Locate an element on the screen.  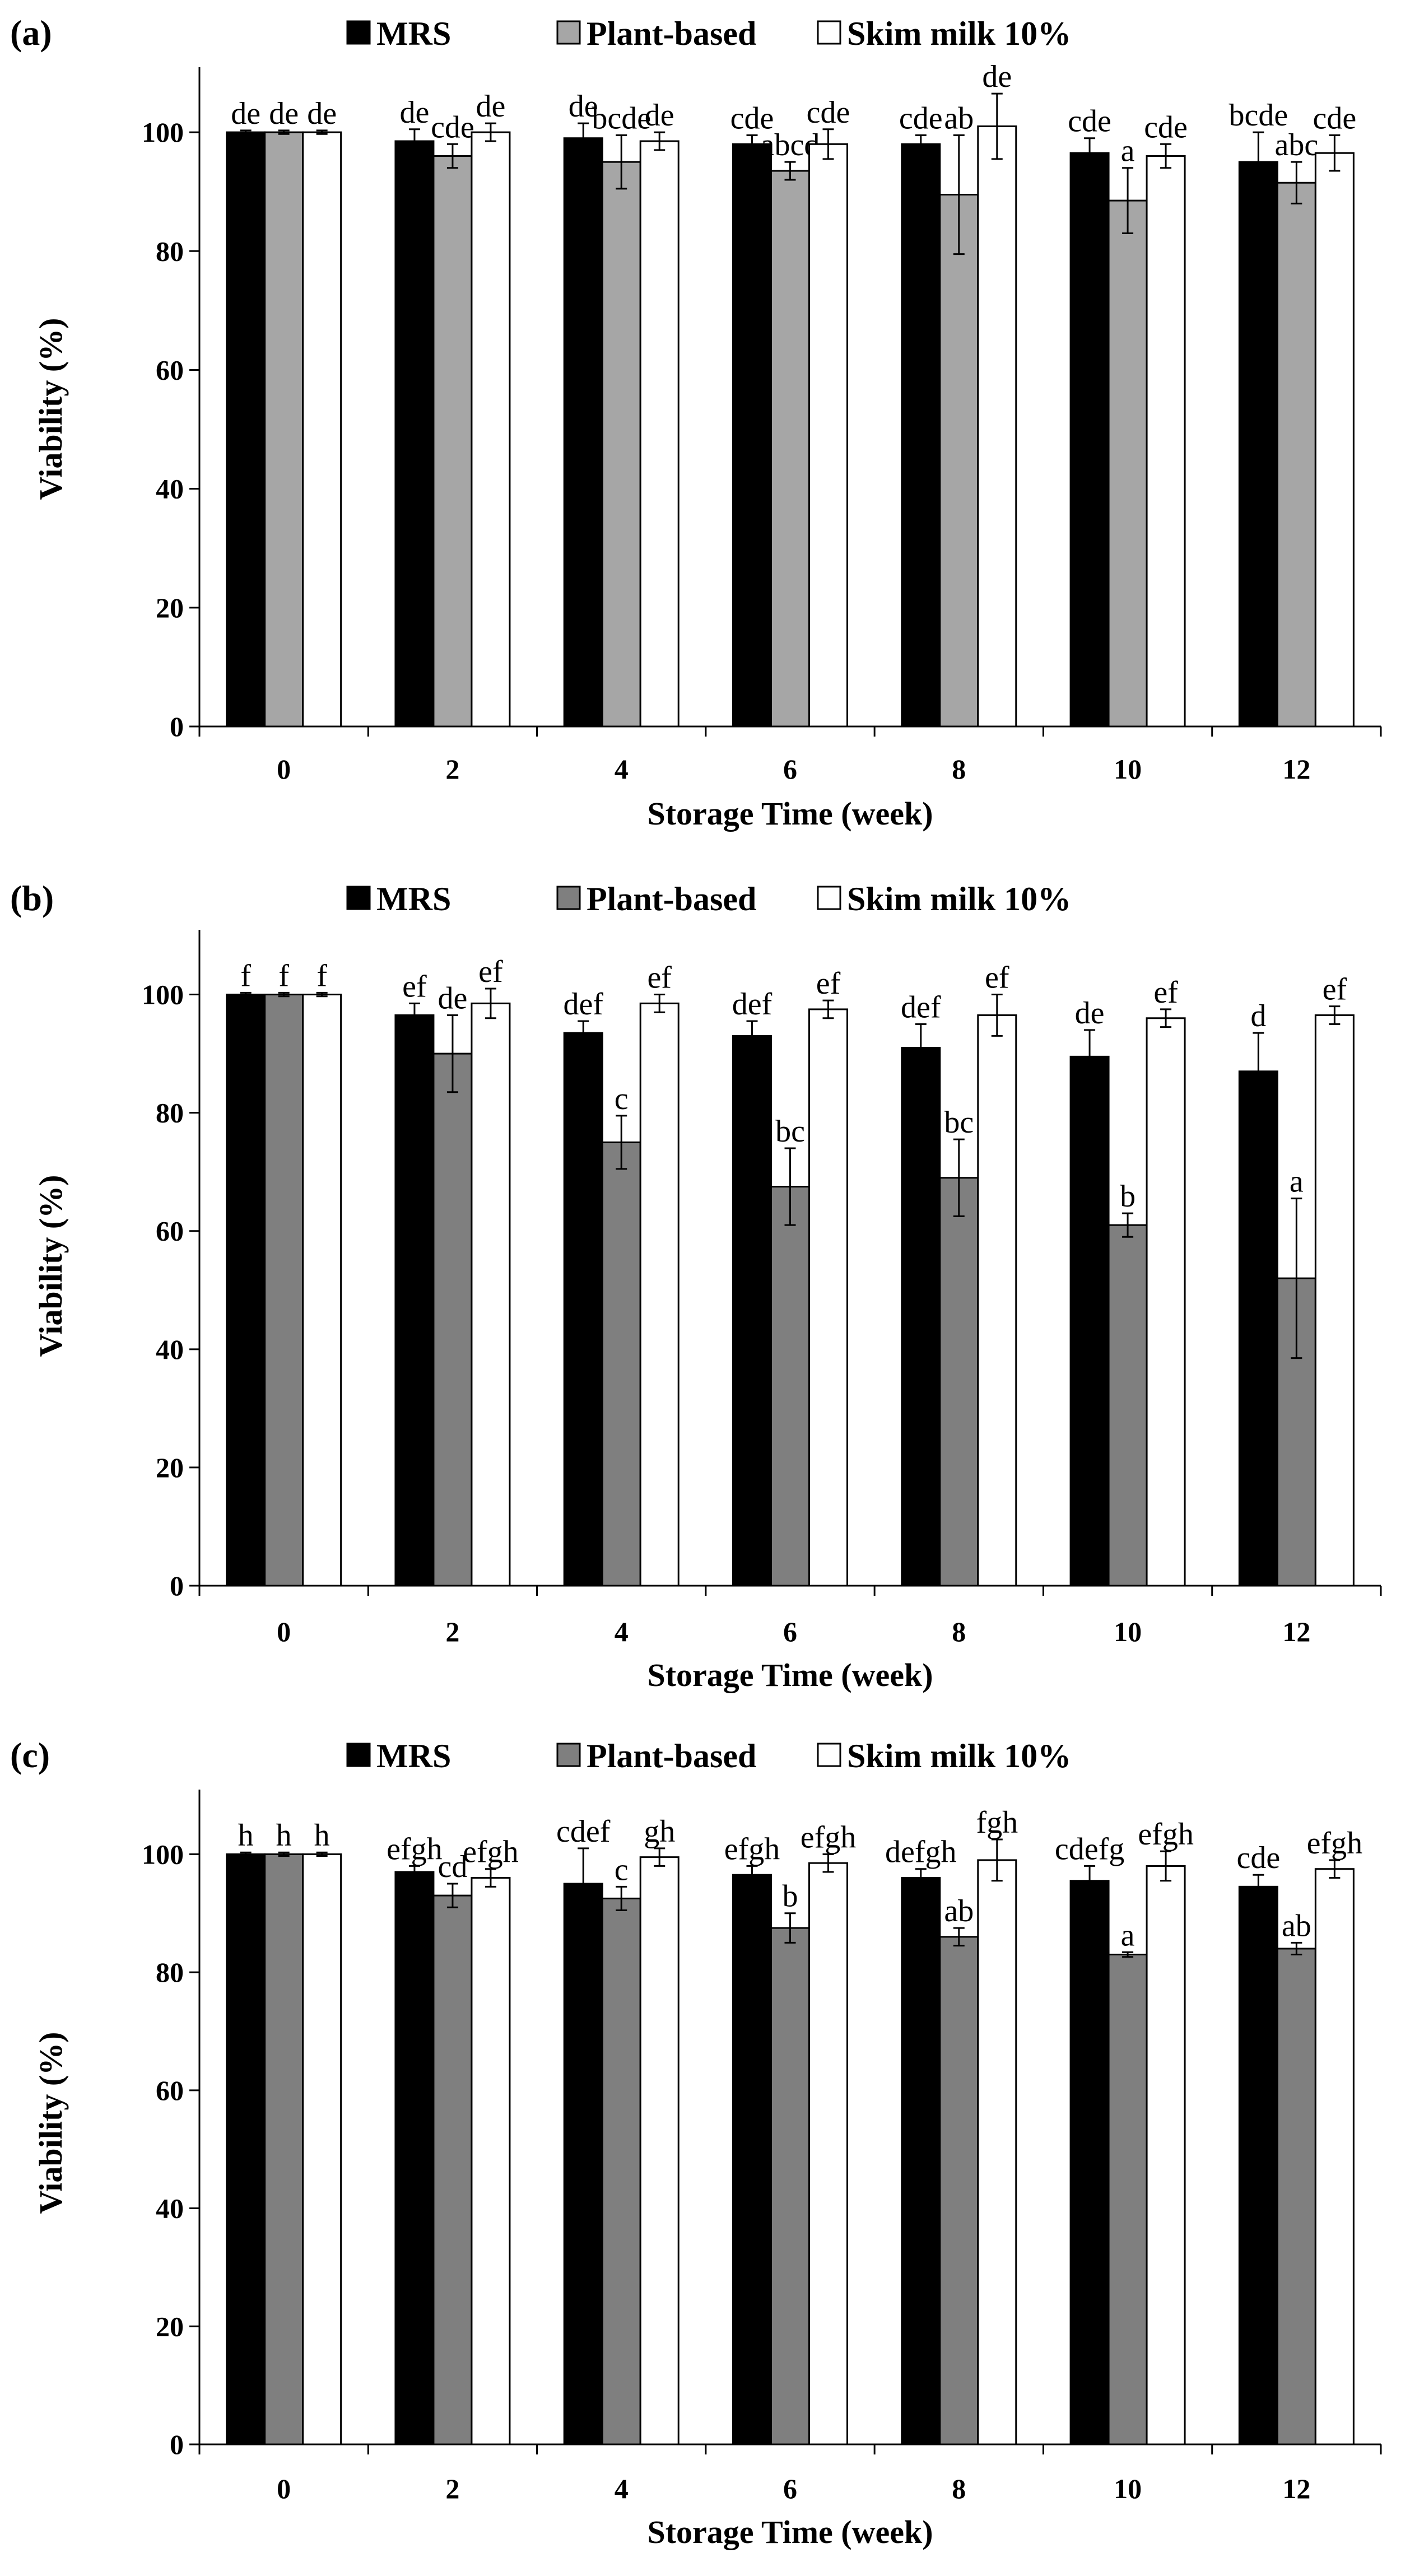
x-tick-label: 12 is located at coordinates (1296, 769).